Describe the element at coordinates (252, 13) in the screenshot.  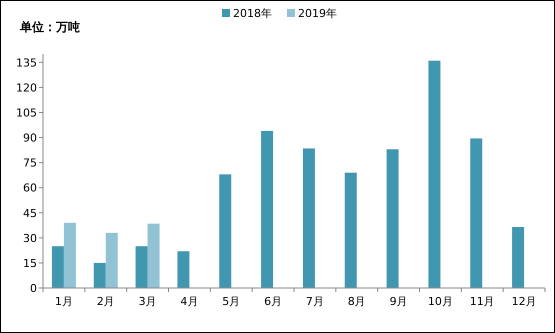
I see `legend-label: 2018年` at that location.